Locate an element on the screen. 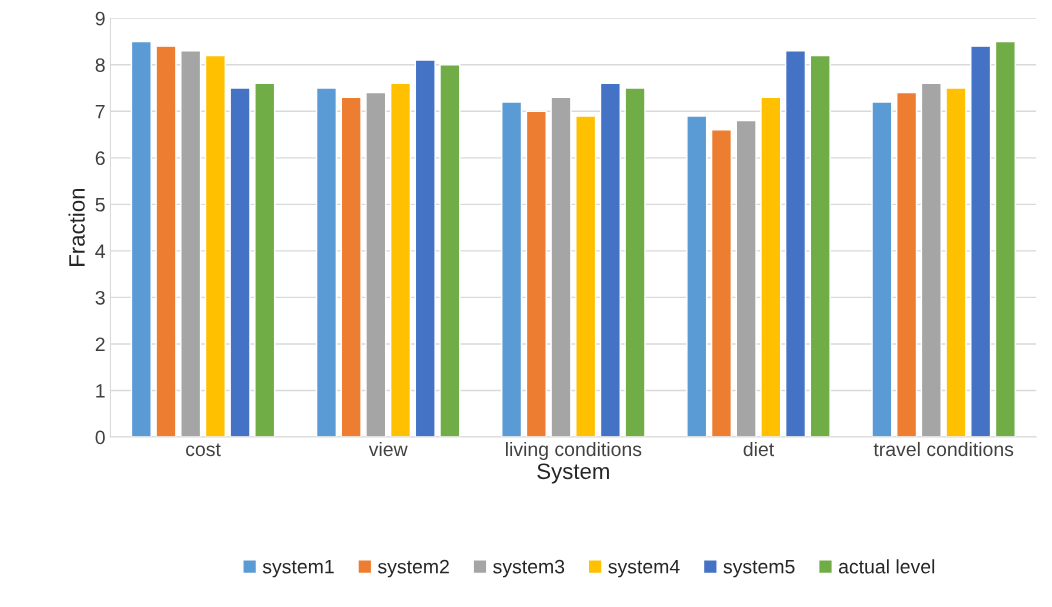 The image size is (1052, 607). legend-label: system3 is located at coordinates (529, 568).